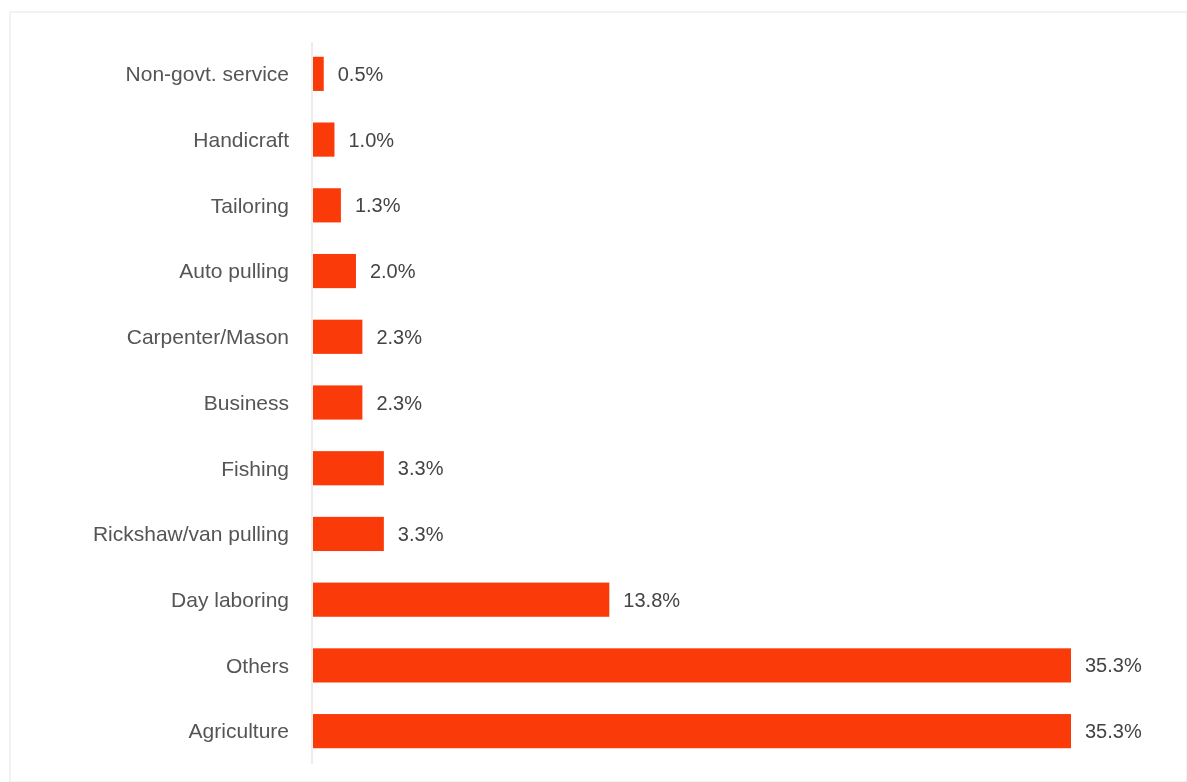 This screenshot has height=782, width=1187. What do you see at coordinates (207, 74) in the screenshot?
I see `y-tick-label: Non-govt. service` at bounding box center [207, 74].